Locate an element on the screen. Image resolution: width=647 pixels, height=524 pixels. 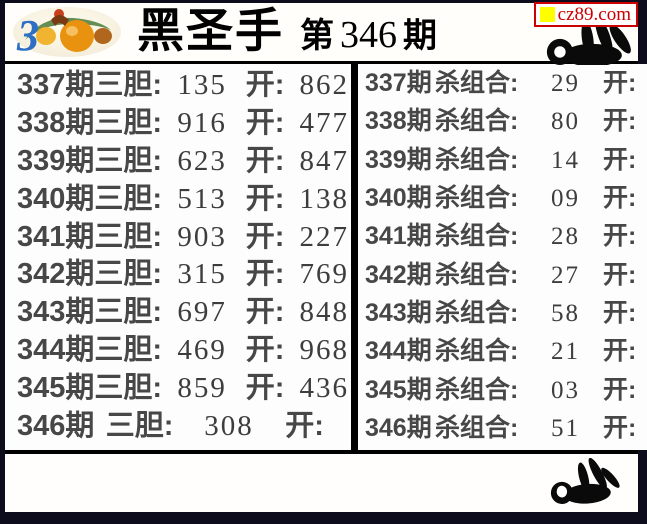
prediction-value: 21 is located at coordinates (565, 352).